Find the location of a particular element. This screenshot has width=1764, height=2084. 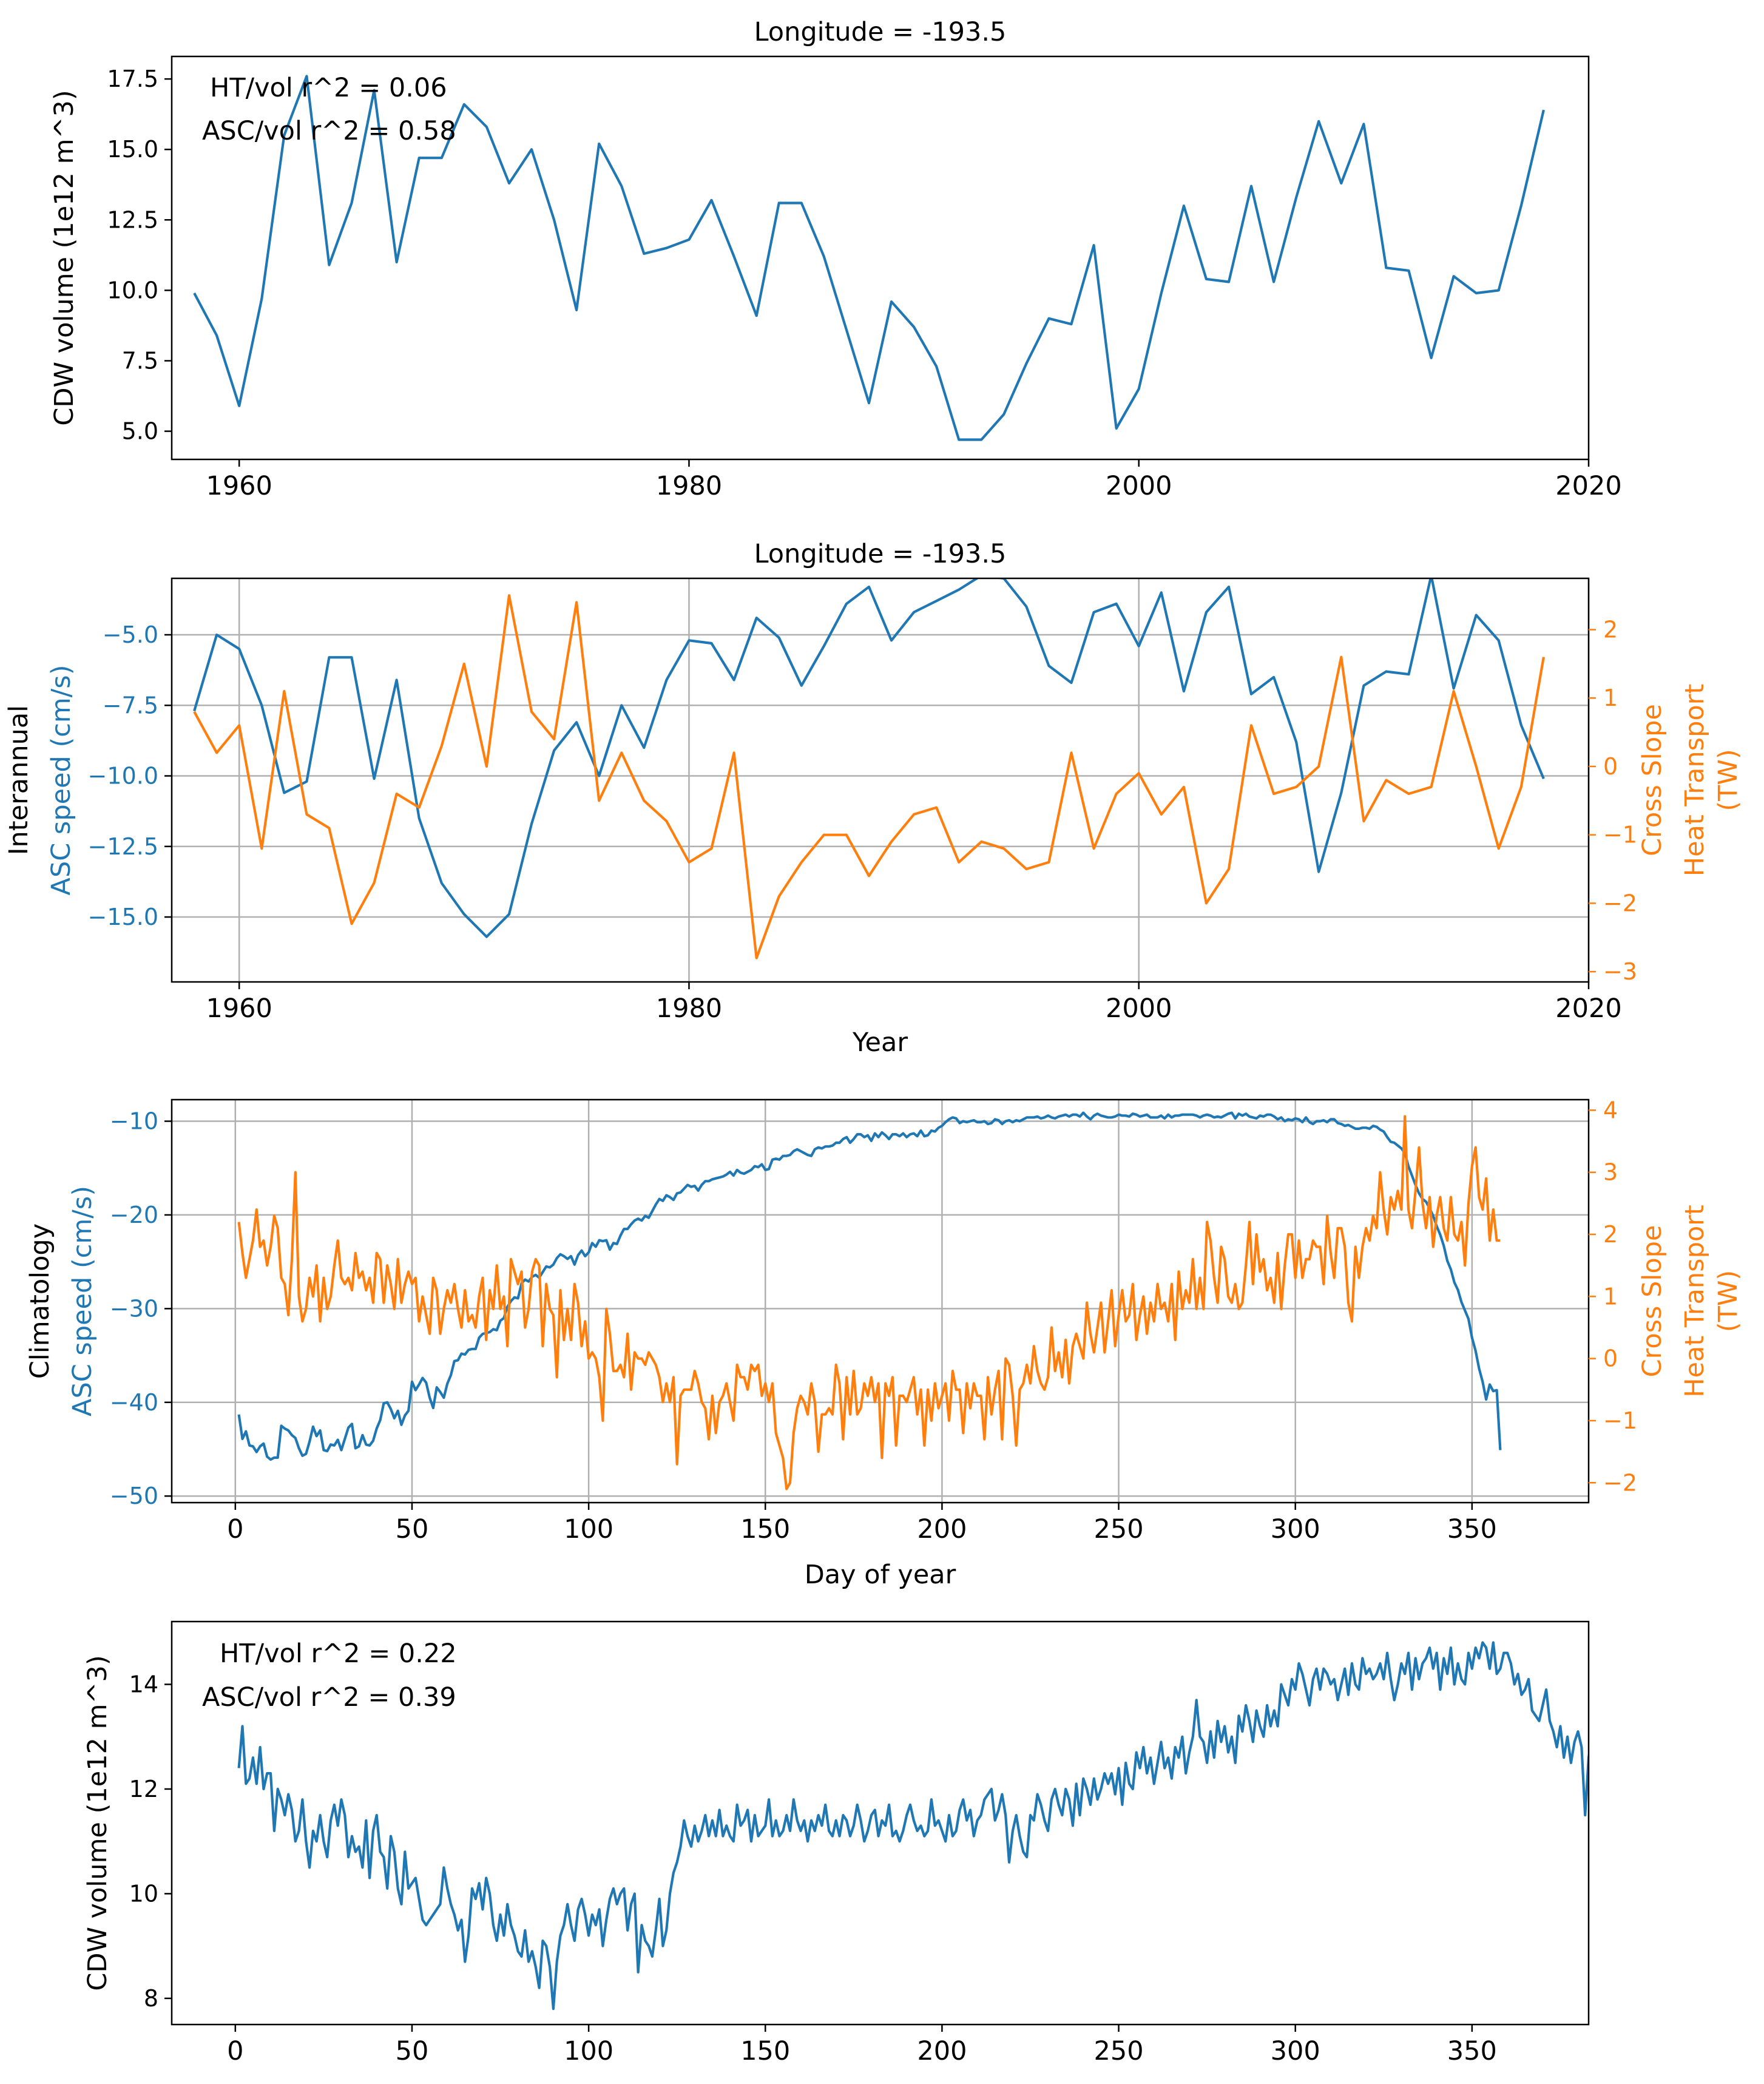

y-tick-label: −20 is located at coordinates (134, 1215).